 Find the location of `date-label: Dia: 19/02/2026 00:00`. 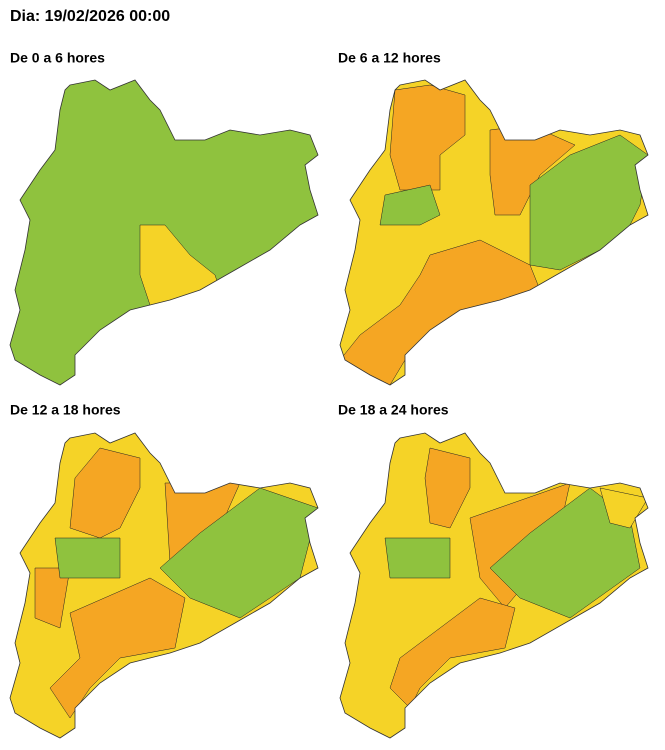

date-label: Dia: 19/02/2026 00:00 is located at coordinates (90, 16).